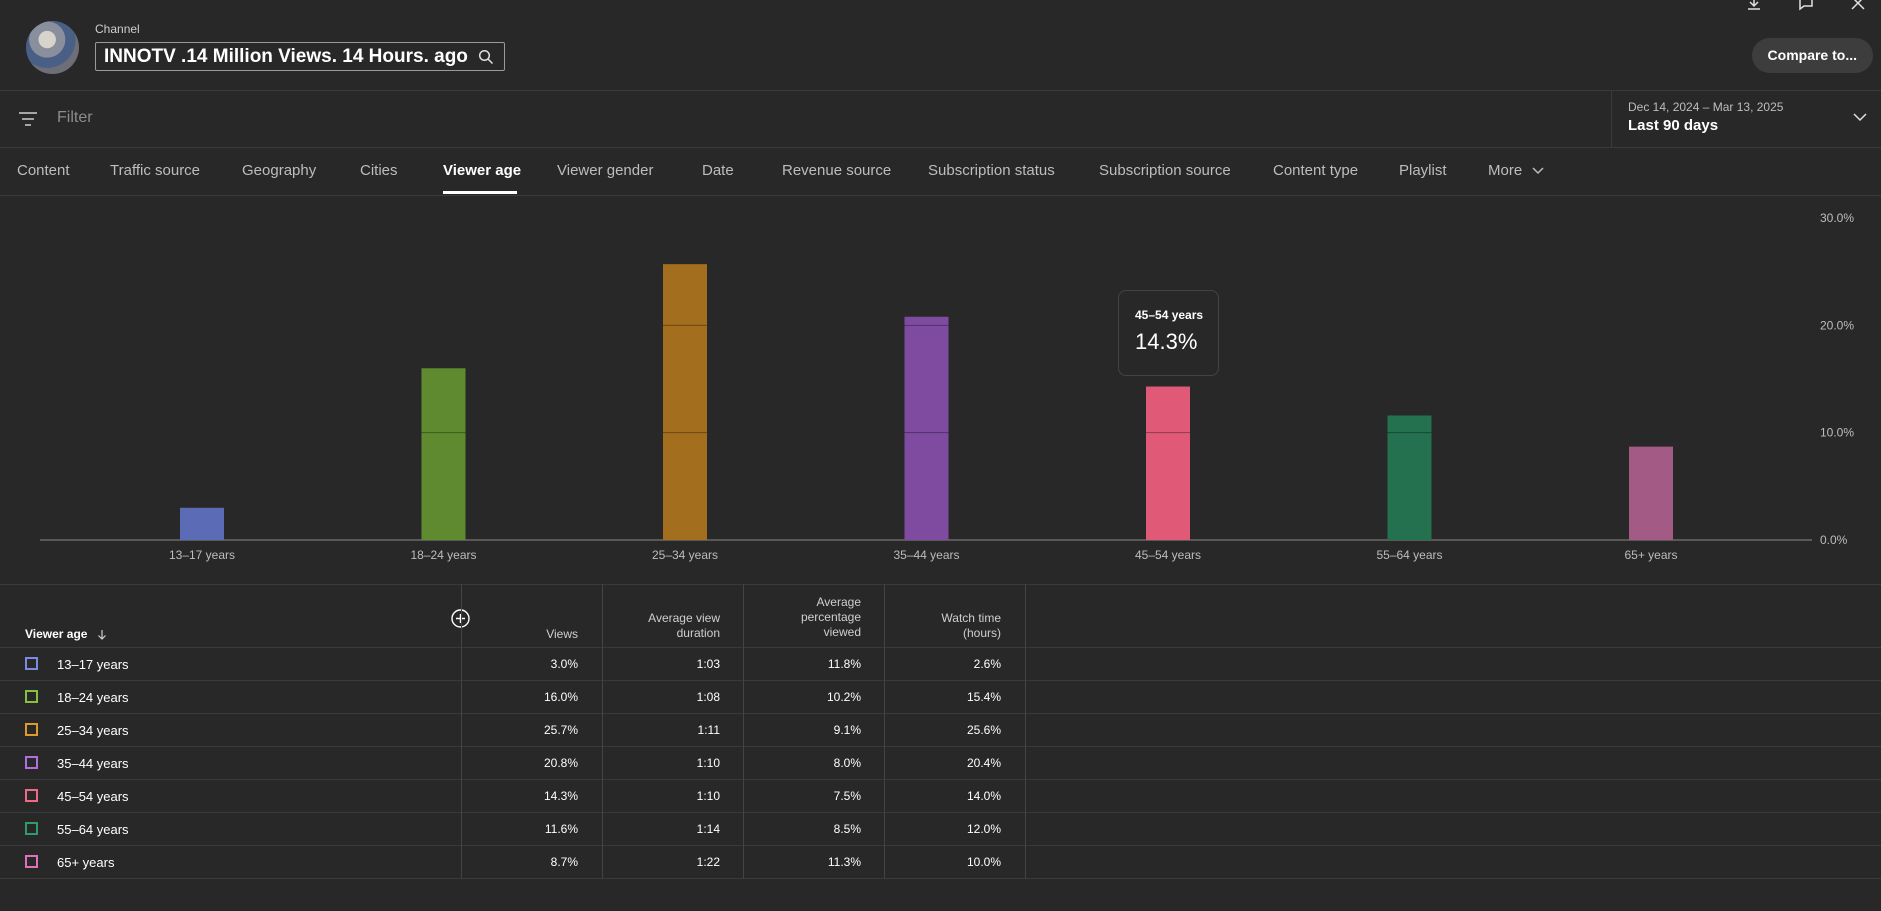  Describe the element at coordinates (940, 730) in the screenshot. I see `table-row: 25–34 years 25.7% 1:11 9.1% 25.6%` at that location.